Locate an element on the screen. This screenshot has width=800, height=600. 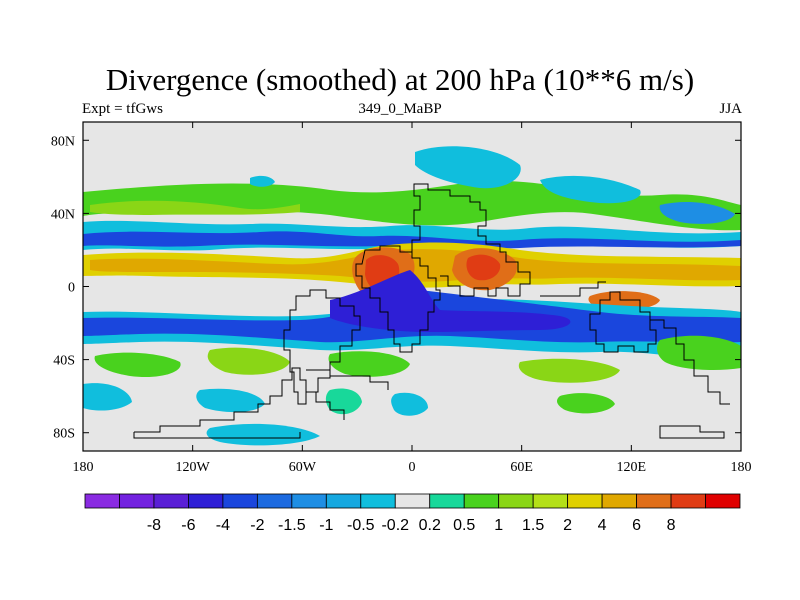
contour-small-teal is located at coordinates (262, 181).